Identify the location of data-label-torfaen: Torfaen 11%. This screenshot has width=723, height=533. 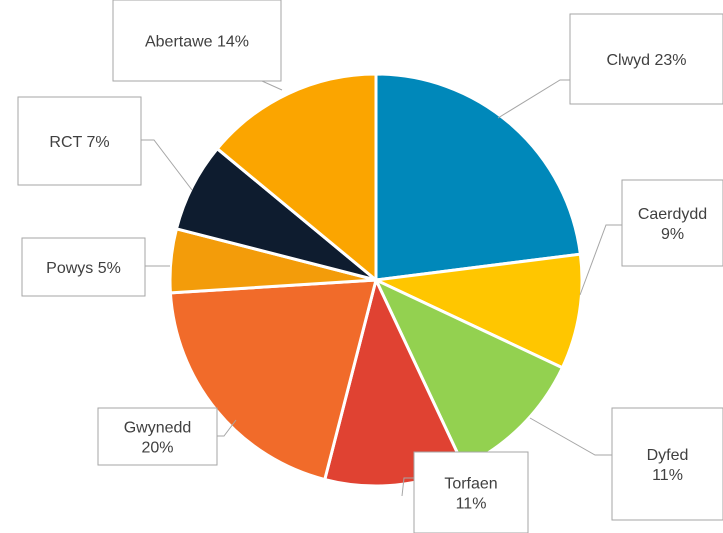
(470, 494).